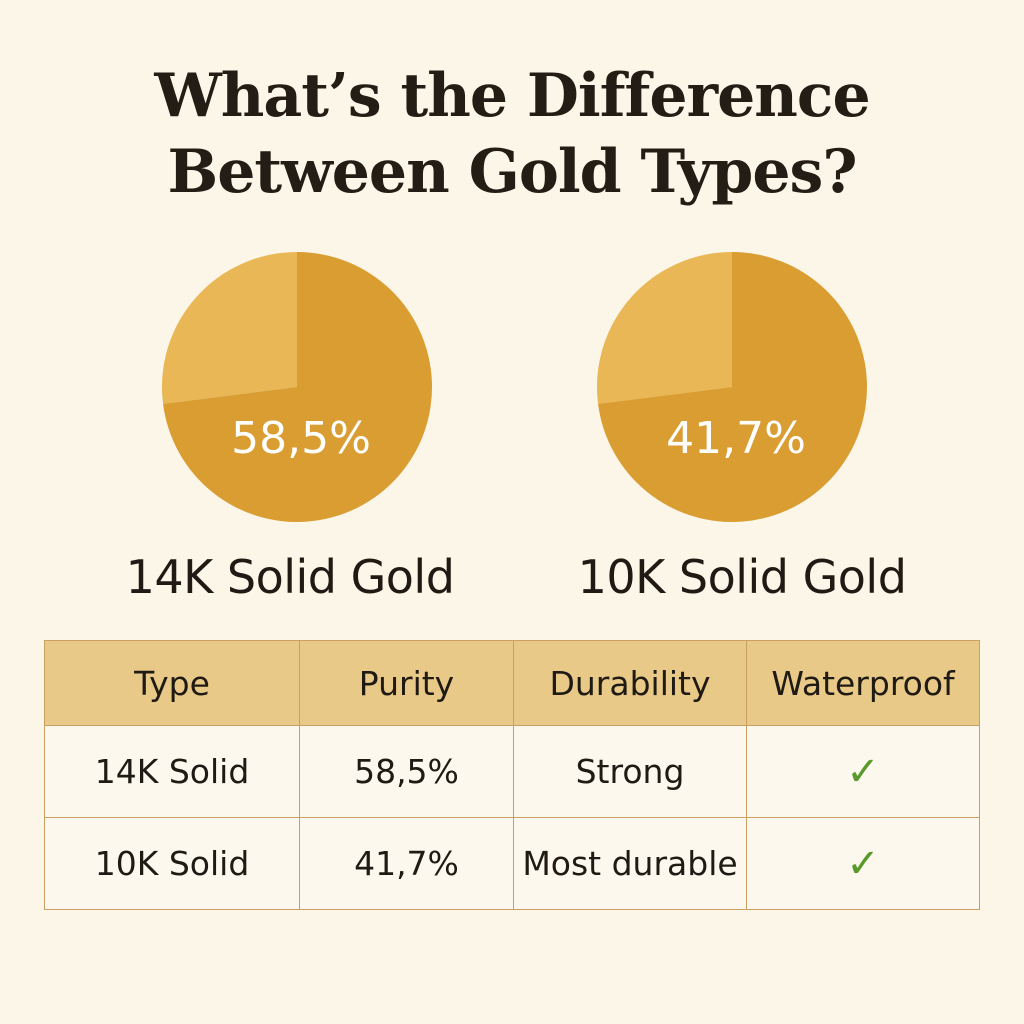  Describe the element at coordinates (172, 863) in the screenshot. I see `cell-type: 10K Solid` at that location.